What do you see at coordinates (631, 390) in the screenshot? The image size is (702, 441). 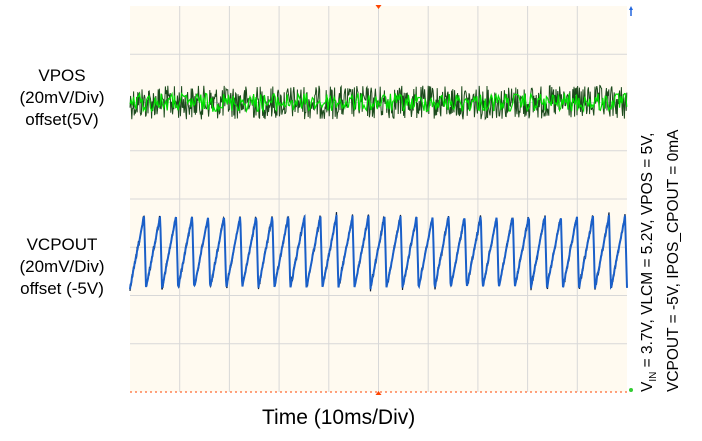 I see `ground-marker-bottom` at bounding box center [631, 390].